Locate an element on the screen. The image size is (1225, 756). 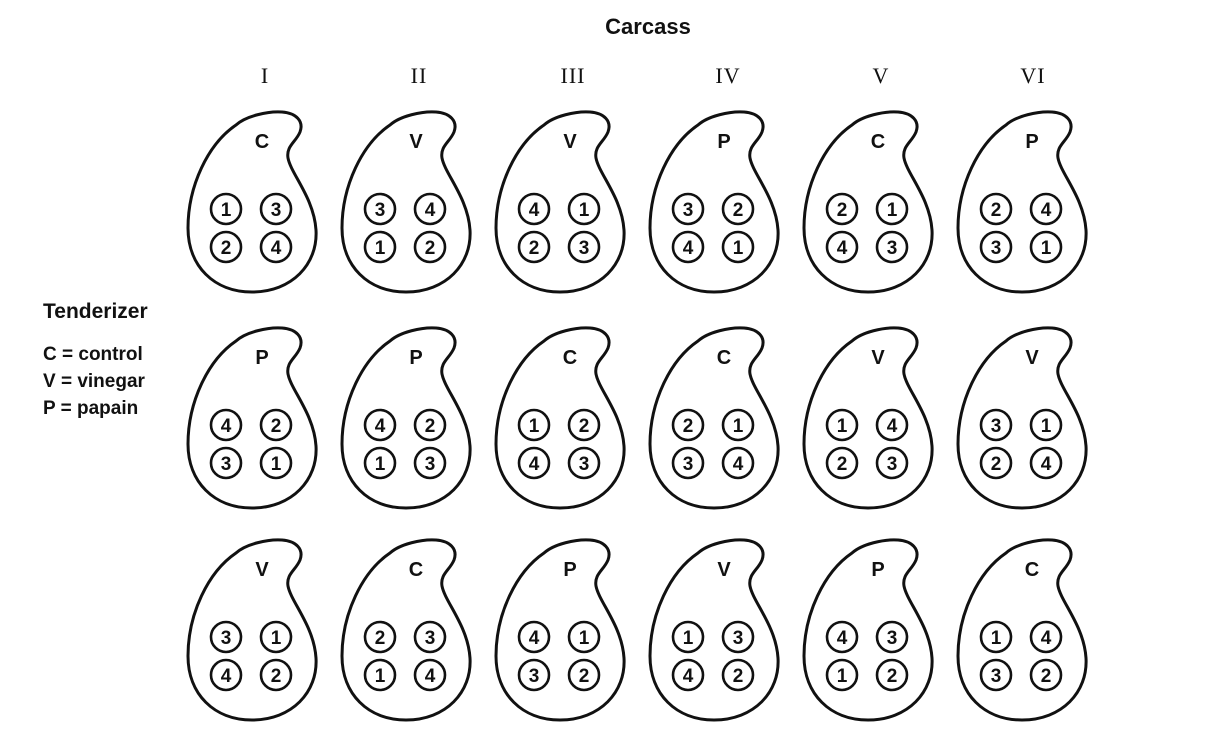
legend-item-vinegar: V = vinegar is located at coordinates (94, 381).